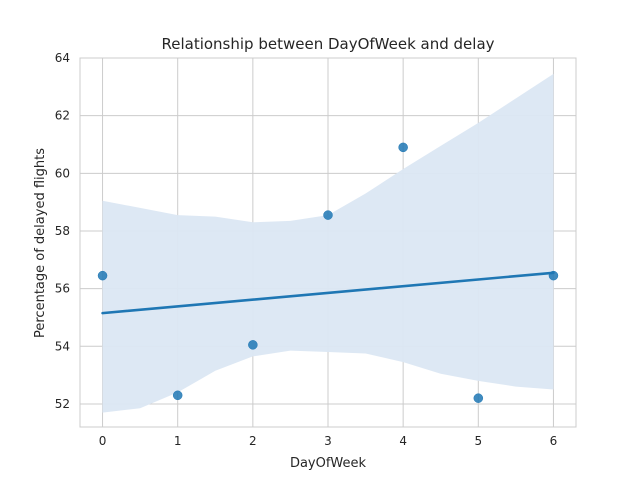 The image size is (640, 480). Describe the element at coordinates (478, 441) in the screenshot. I see `x-tick-label: 5` at that location.